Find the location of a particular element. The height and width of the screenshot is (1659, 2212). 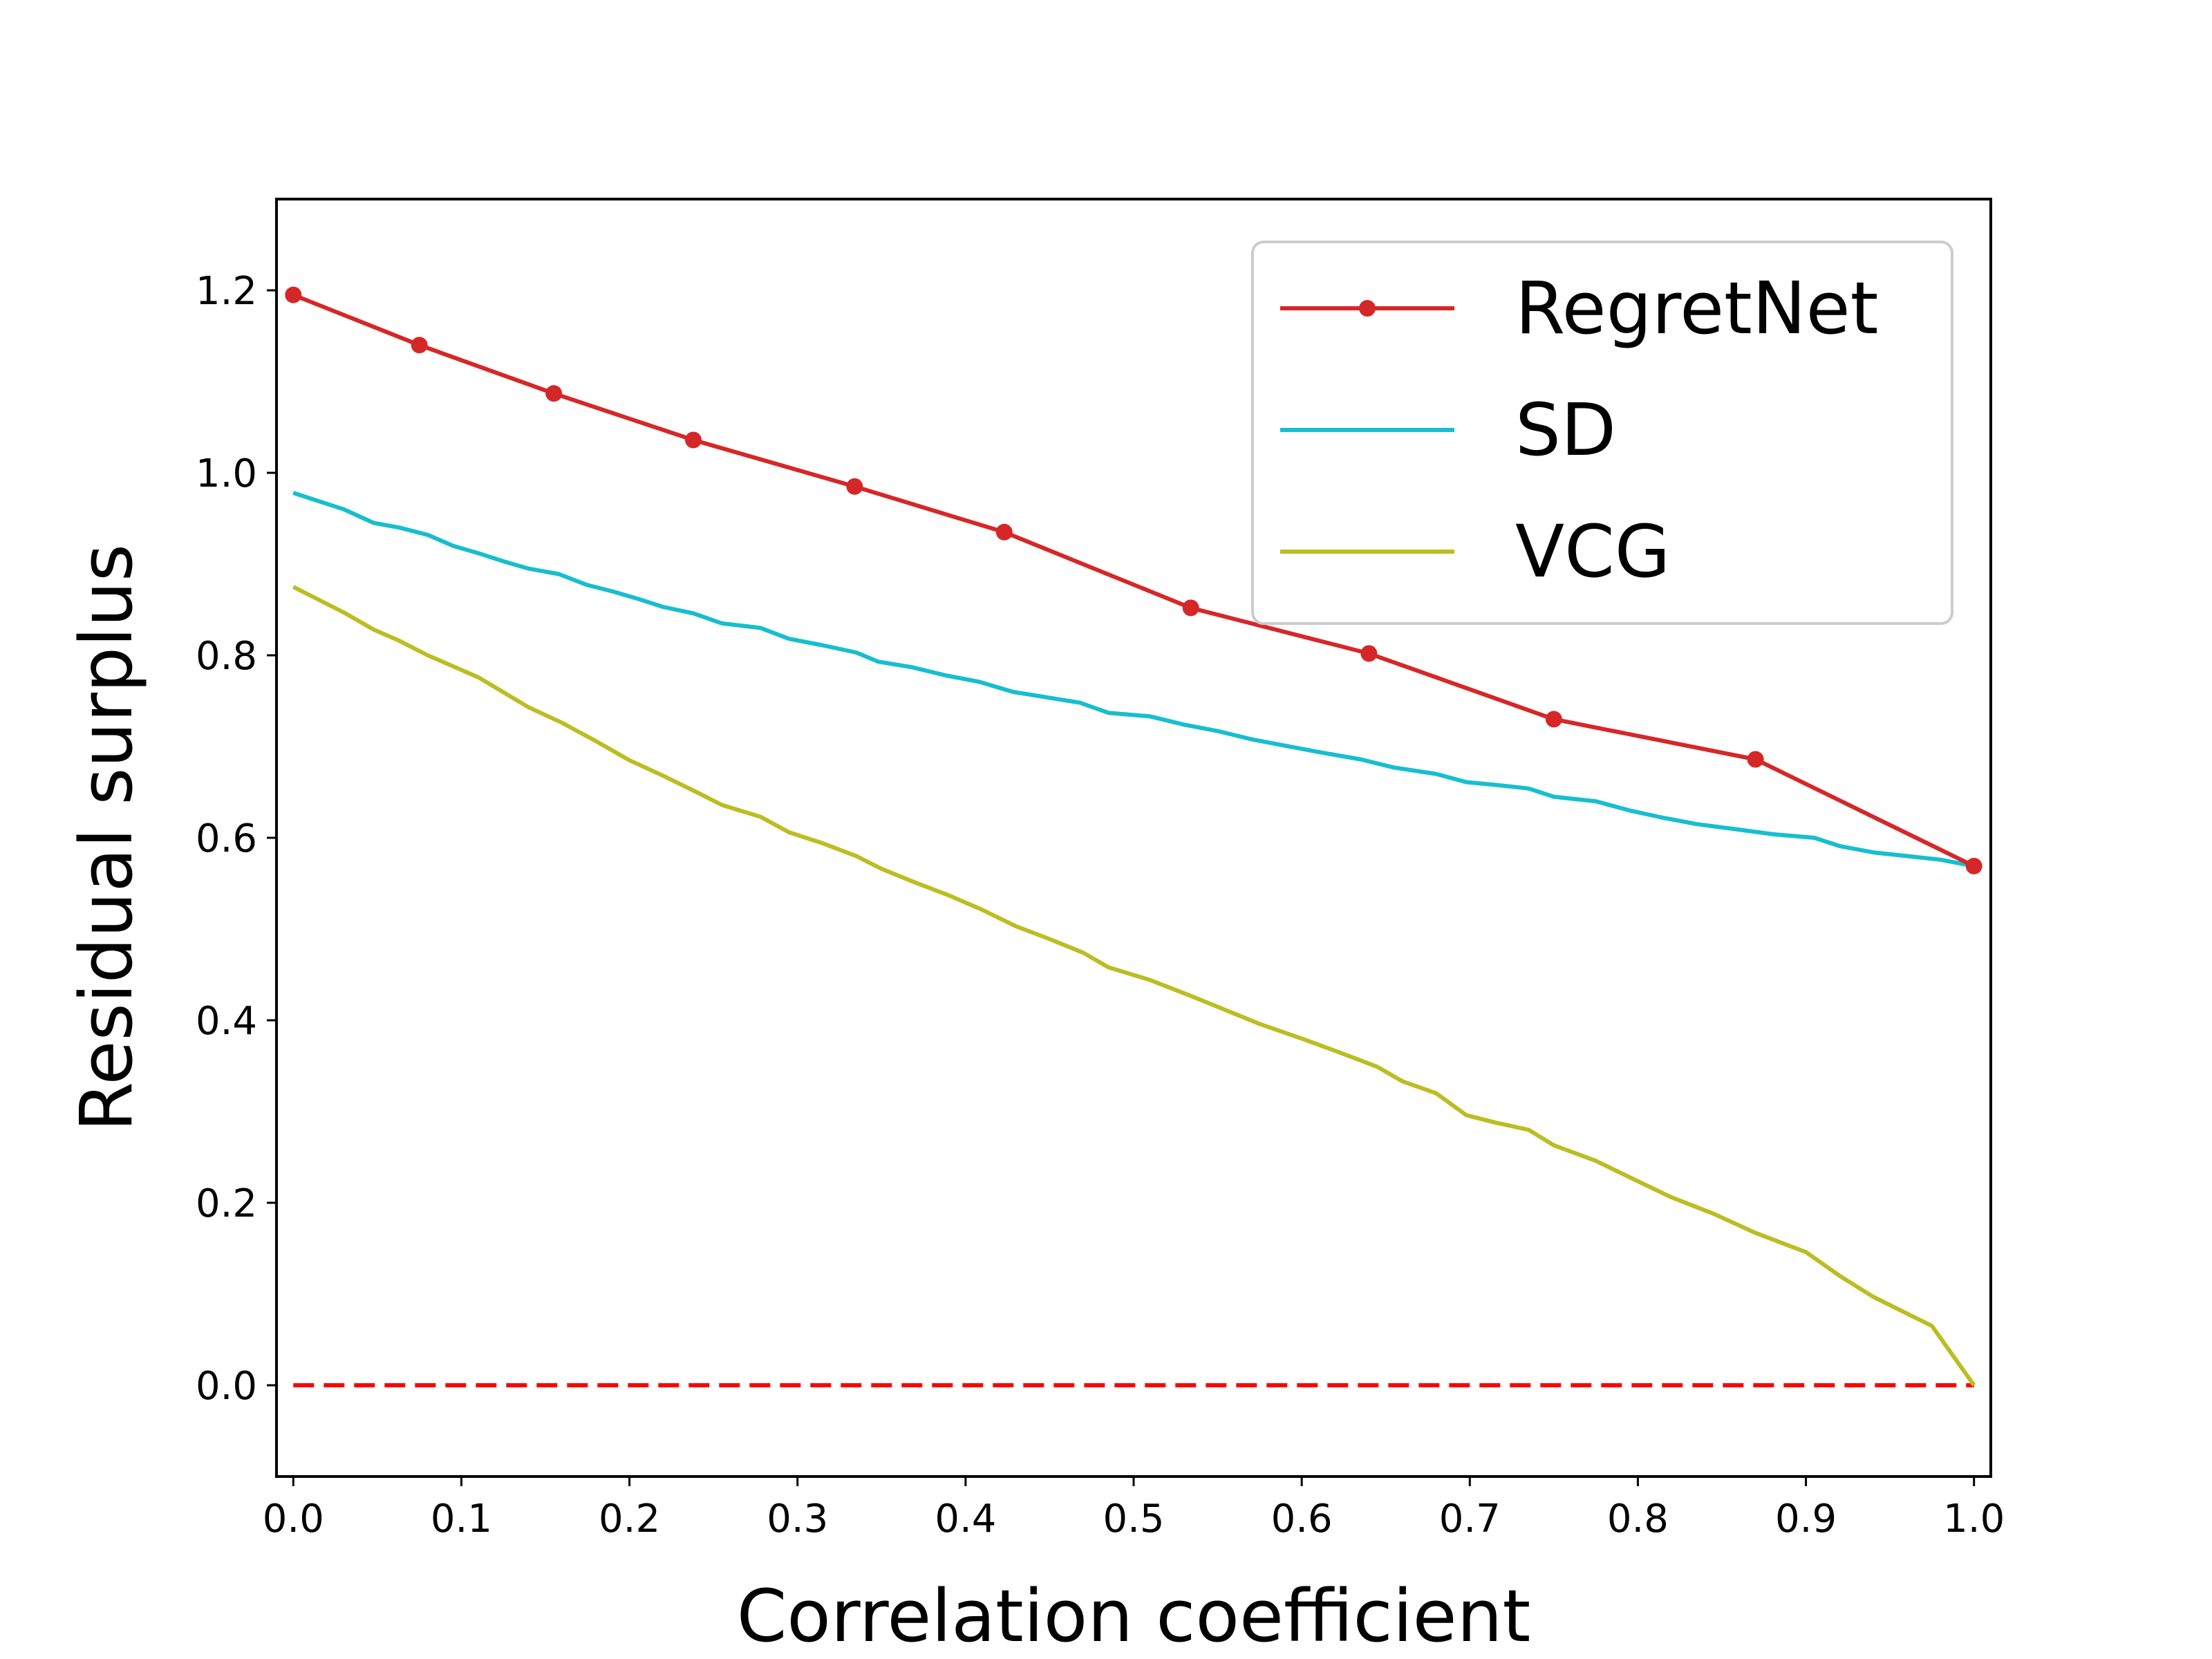

x-tick-label: 0.5 is located at coordinates (1133, 1519).